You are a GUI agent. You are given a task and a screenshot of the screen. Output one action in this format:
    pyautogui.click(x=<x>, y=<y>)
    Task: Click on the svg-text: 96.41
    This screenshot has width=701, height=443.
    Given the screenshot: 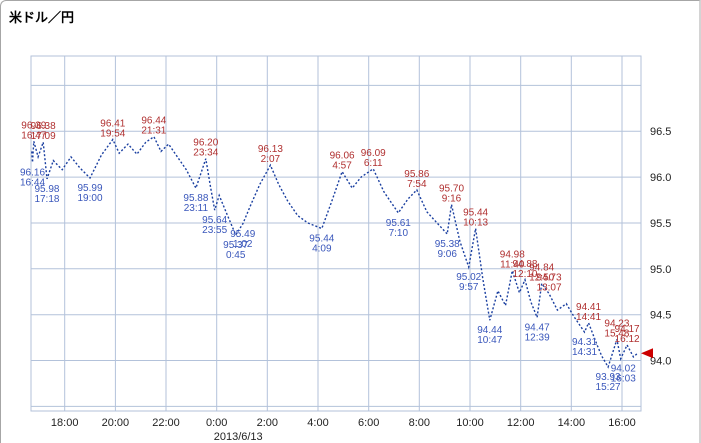 What is the action you would take?
    pyautogui.click(x=112, y=123)
    